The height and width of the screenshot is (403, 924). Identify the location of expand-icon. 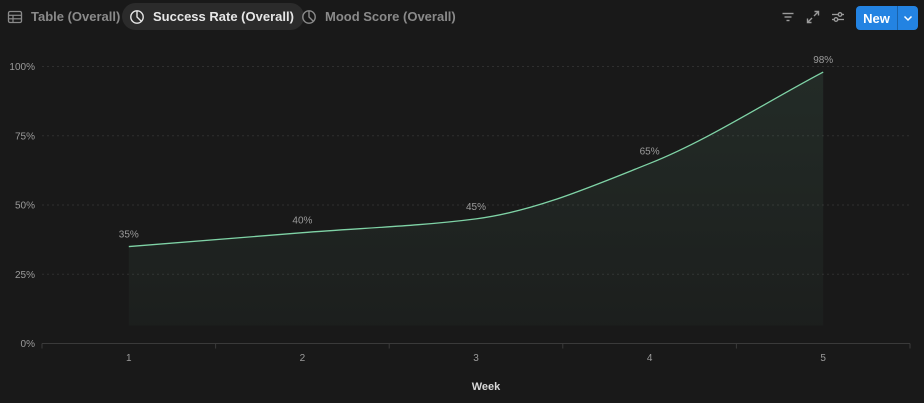
(813, 17).